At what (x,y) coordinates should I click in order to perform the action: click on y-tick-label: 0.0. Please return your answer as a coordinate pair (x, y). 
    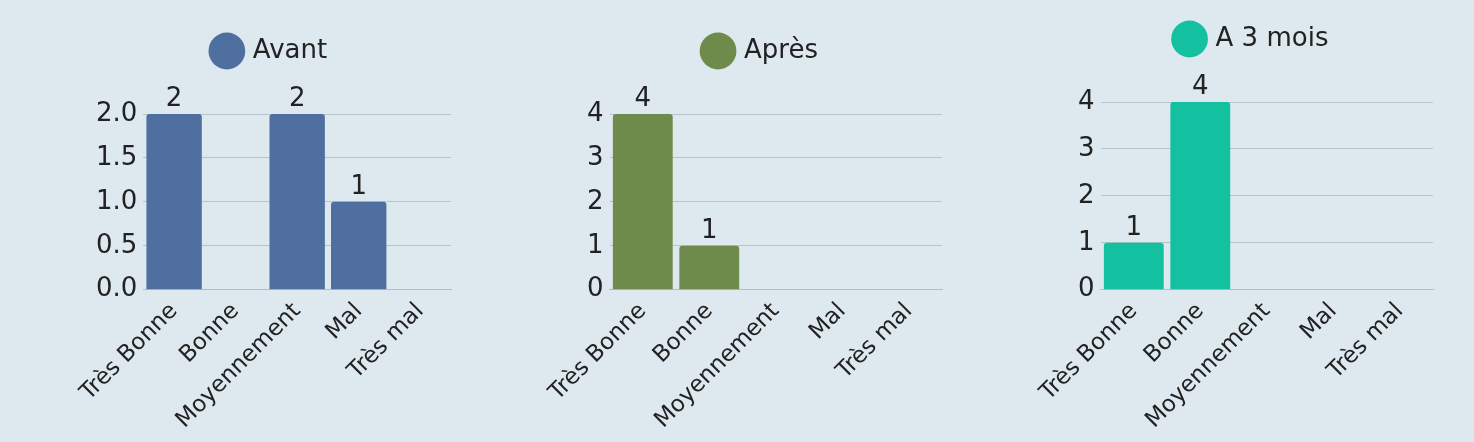
    Looking at the image, I should click on (116, 287).